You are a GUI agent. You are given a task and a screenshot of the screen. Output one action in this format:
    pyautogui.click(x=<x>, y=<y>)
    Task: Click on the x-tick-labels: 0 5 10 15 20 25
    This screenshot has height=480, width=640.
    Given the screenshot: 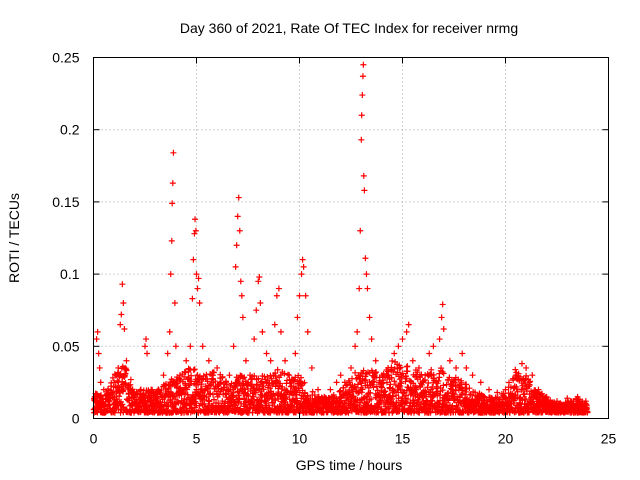 What is the action you would take?
    pyautogui.click(x=353, y=439)
    